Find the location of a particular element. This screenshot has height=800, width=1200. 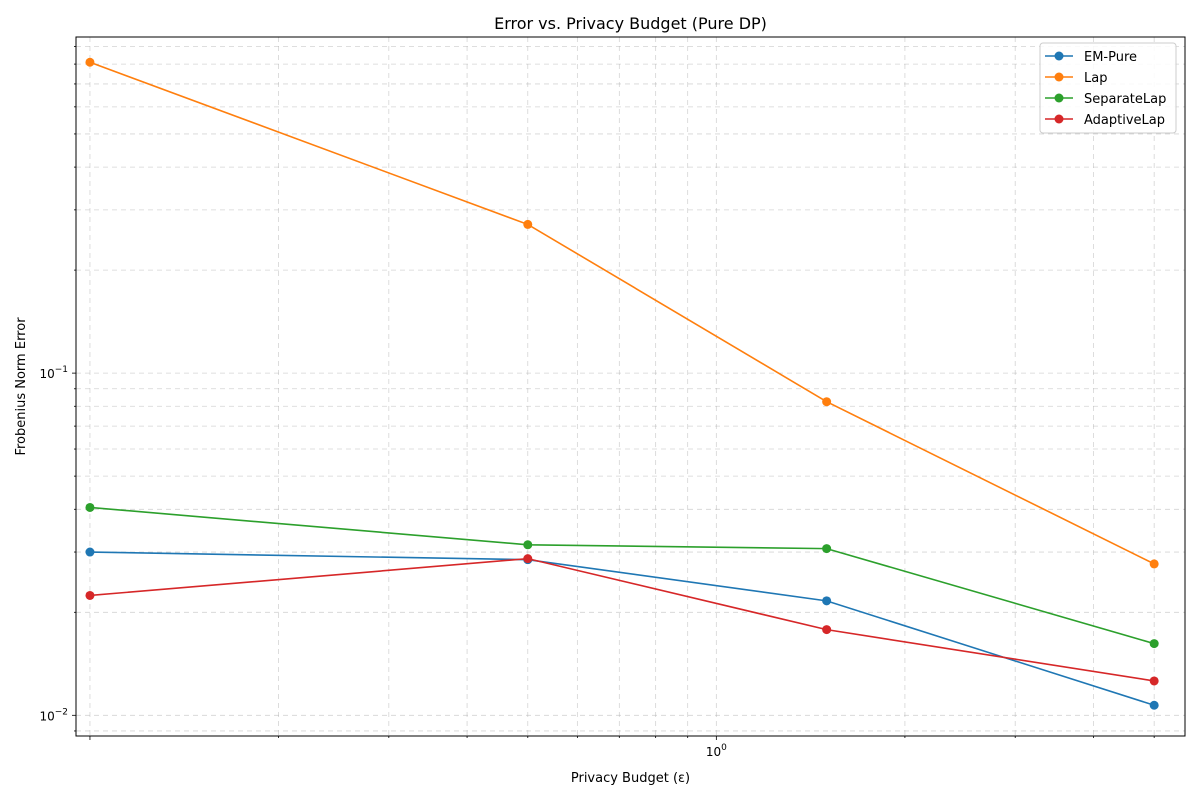

legend-label: AdaptiveLap is located at coordinates (1124, 120).